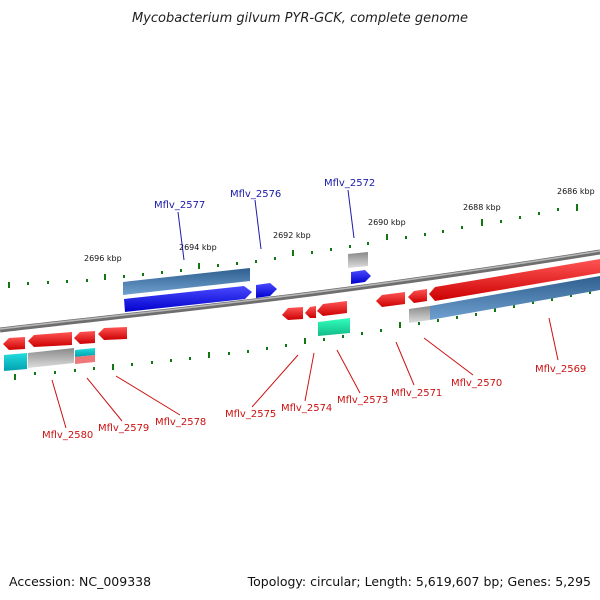 This screenshot has width=600, height=600. Describe the element at coordinates (306, 408) in the screenshot. I see `gene-label: Mflv_2574` at that location.